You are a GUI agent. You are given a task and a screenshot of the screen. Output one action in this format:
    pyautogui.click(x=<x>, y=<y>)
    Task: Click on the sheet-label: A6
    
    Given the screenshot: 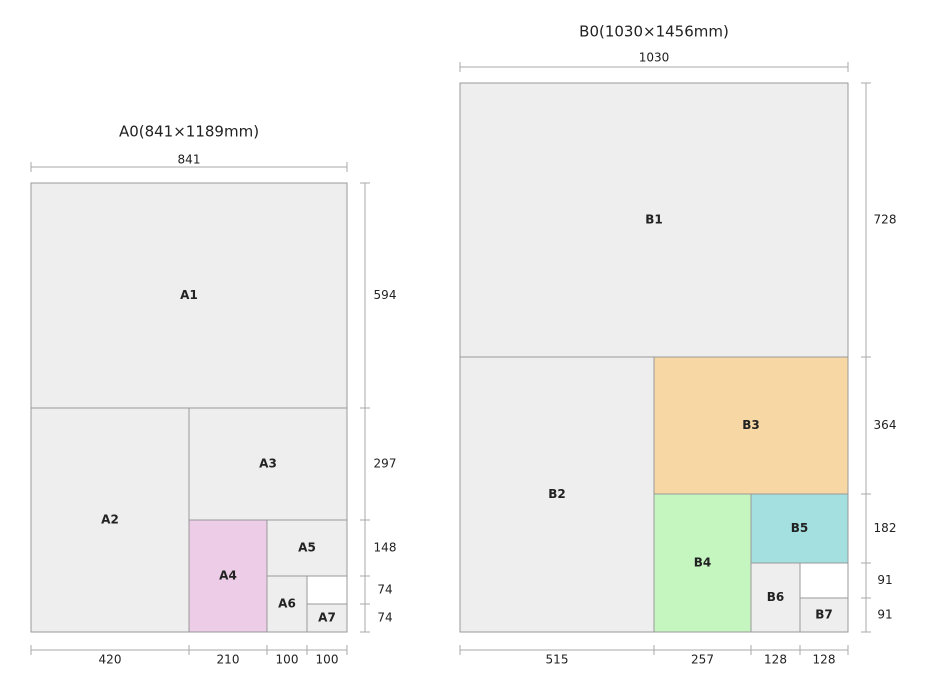 What is the action you would take?
    pyautogui.click(x=287, y=604)
    